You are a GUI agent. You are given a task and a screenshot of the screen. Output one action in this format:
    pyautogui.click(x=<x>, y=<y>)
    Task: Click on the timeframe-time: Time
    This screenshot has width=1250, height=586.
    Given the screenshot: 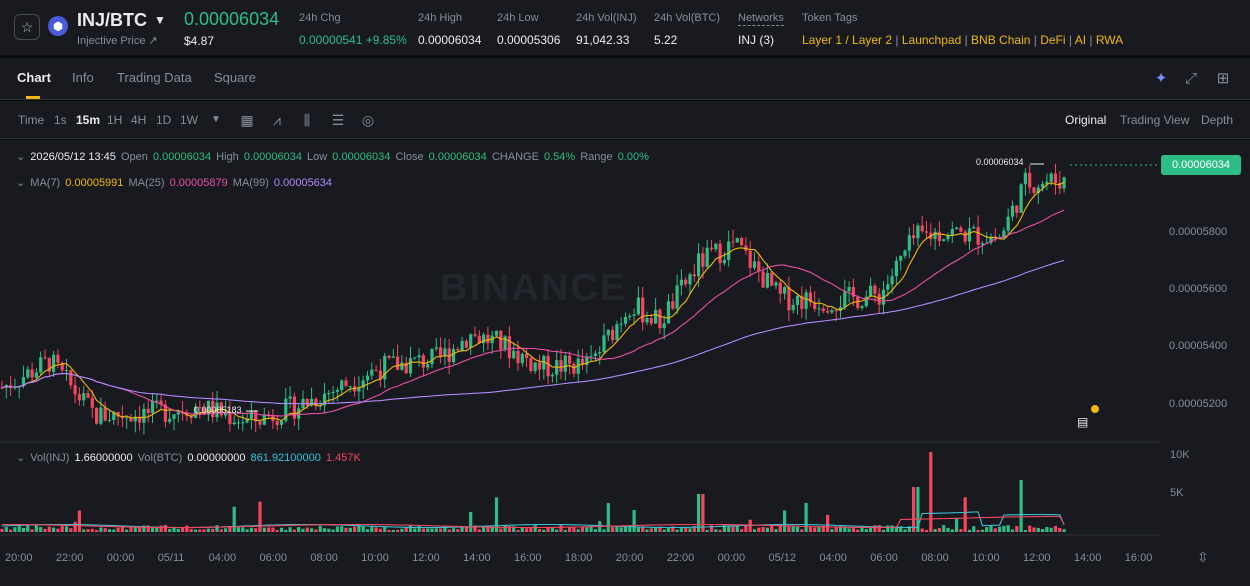 What is the action you would take?
    pyautogui.click(x=31, y=120)
    